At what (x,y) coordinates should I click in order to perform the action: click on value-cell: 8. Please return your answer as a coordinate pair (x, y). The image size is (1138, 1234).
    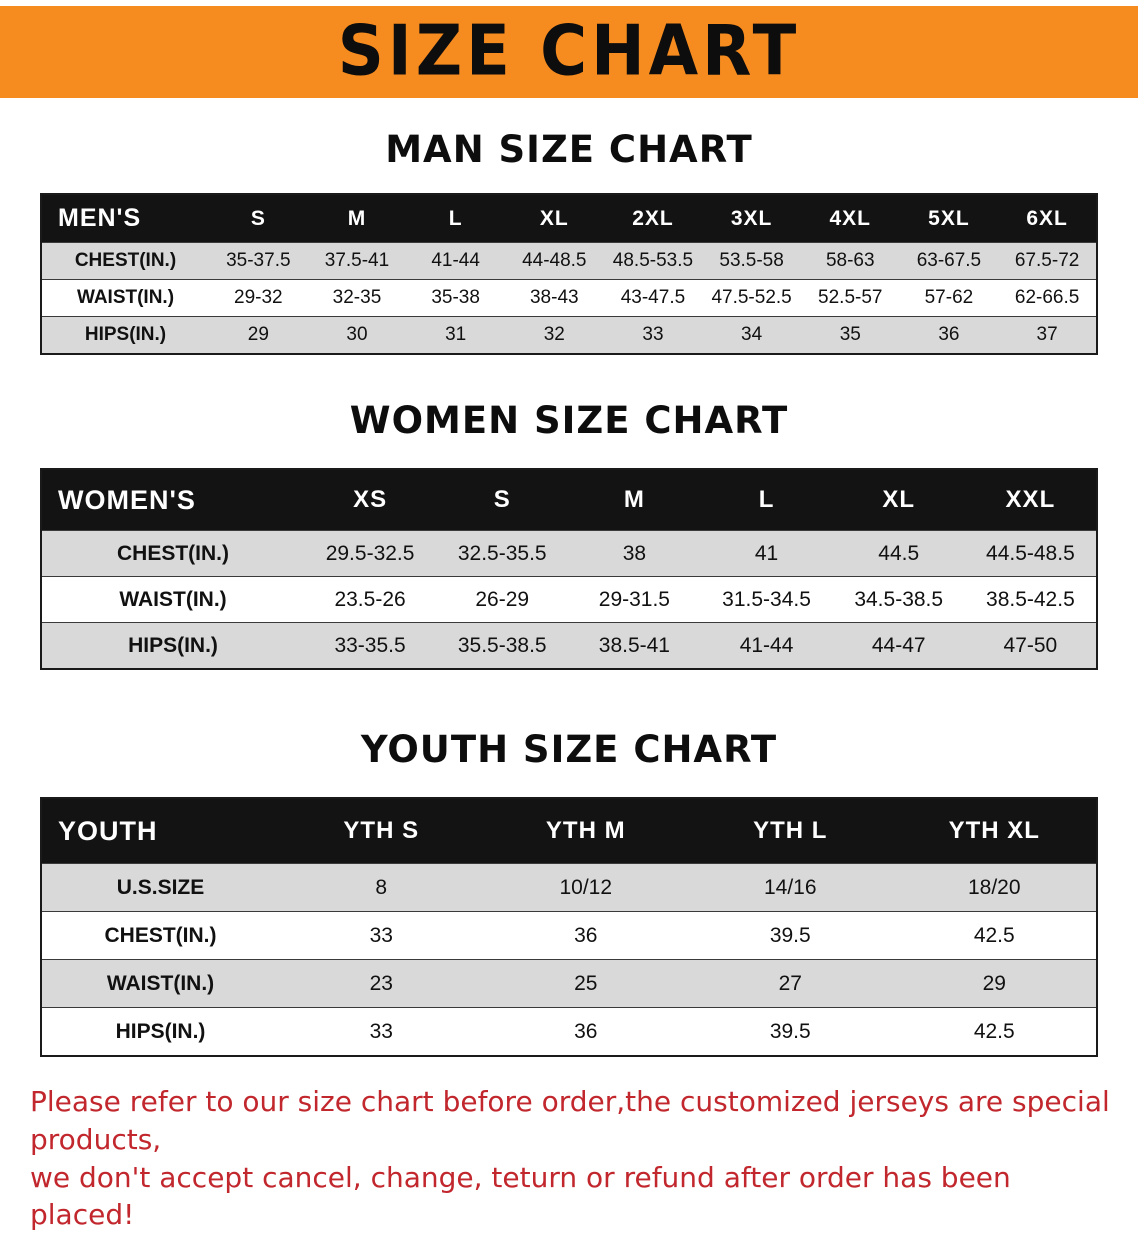
    Looking at the image, I should click on (381, 887).